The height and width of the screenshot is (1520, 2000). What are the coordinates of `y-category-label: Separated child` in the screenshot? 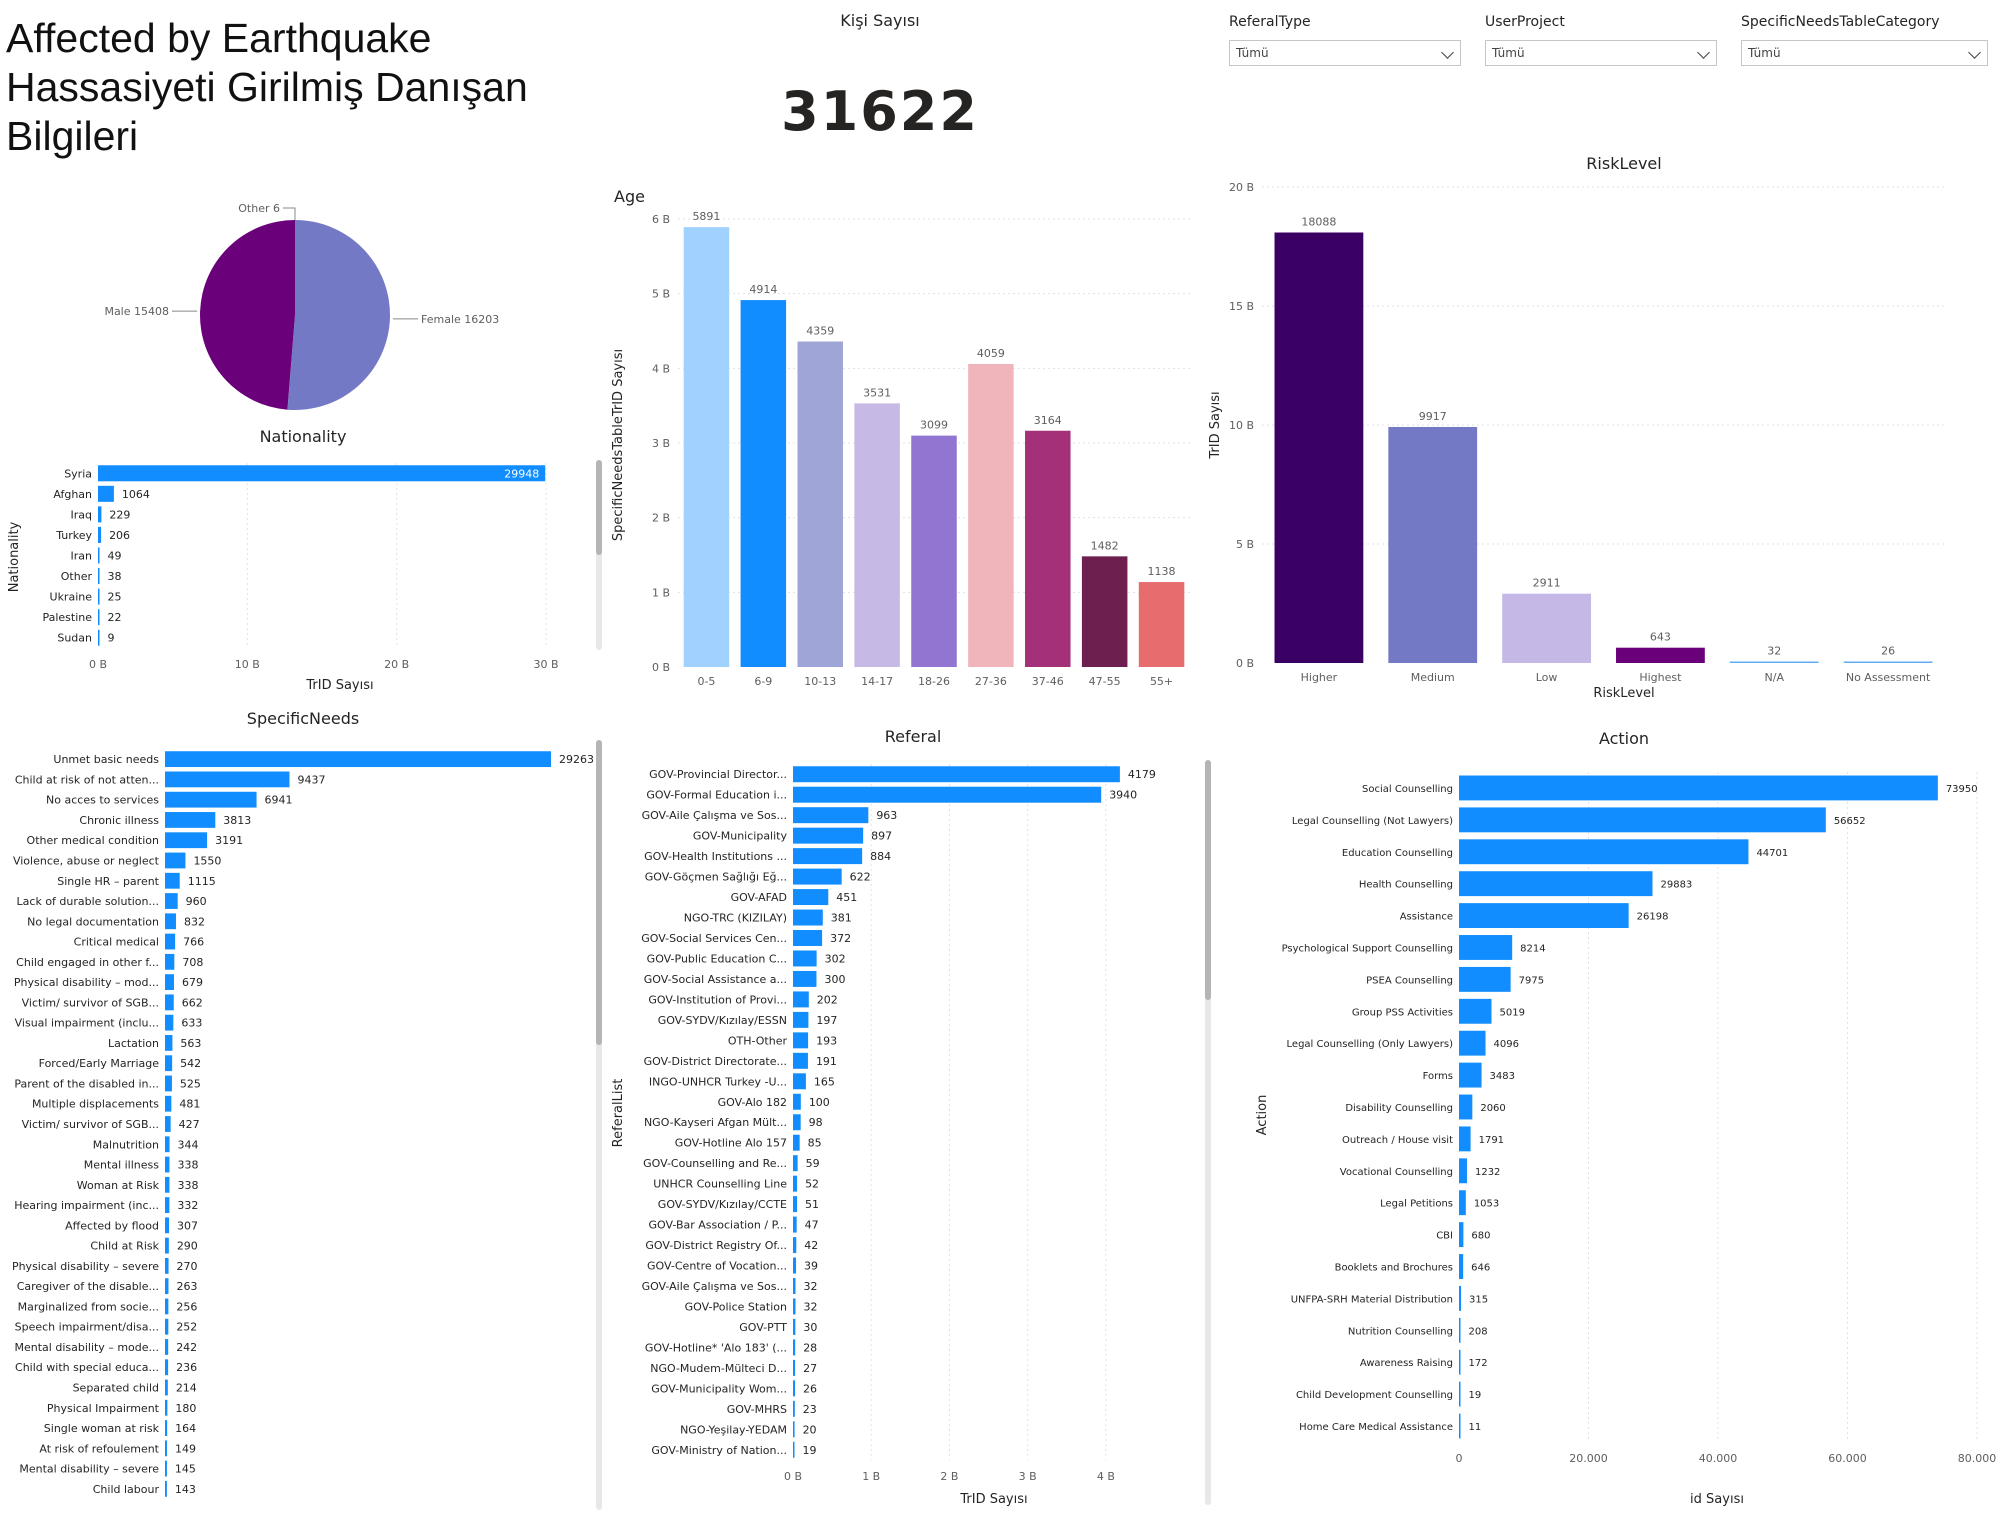 It's located at (116, 1388).